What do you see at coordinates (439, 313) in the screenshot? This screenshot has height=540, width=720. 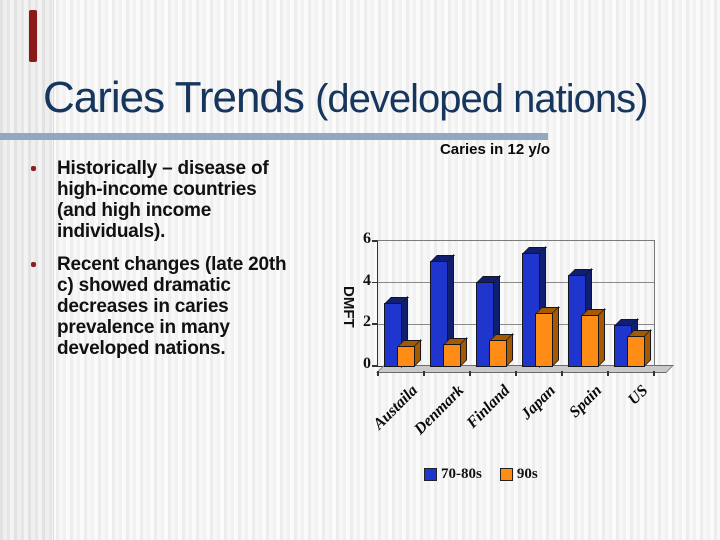 I see `bar-70-80s-Denmark` at bounding box center [439, 313].